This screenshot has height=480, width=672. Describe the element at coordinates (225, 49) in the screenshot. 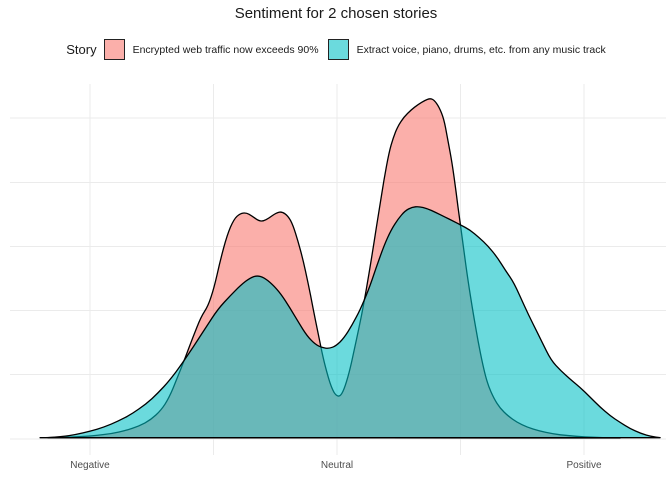

I see `legend-item-label: Encrypted web traffic now exceeds 90%` at that location.